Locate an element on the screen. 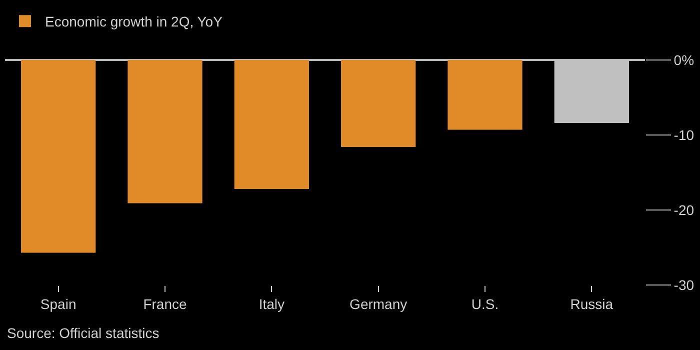 Image resolution: width=700 pixels, height=350 pixels. x-tick-label: Russia is located at coordinates (592, 304).